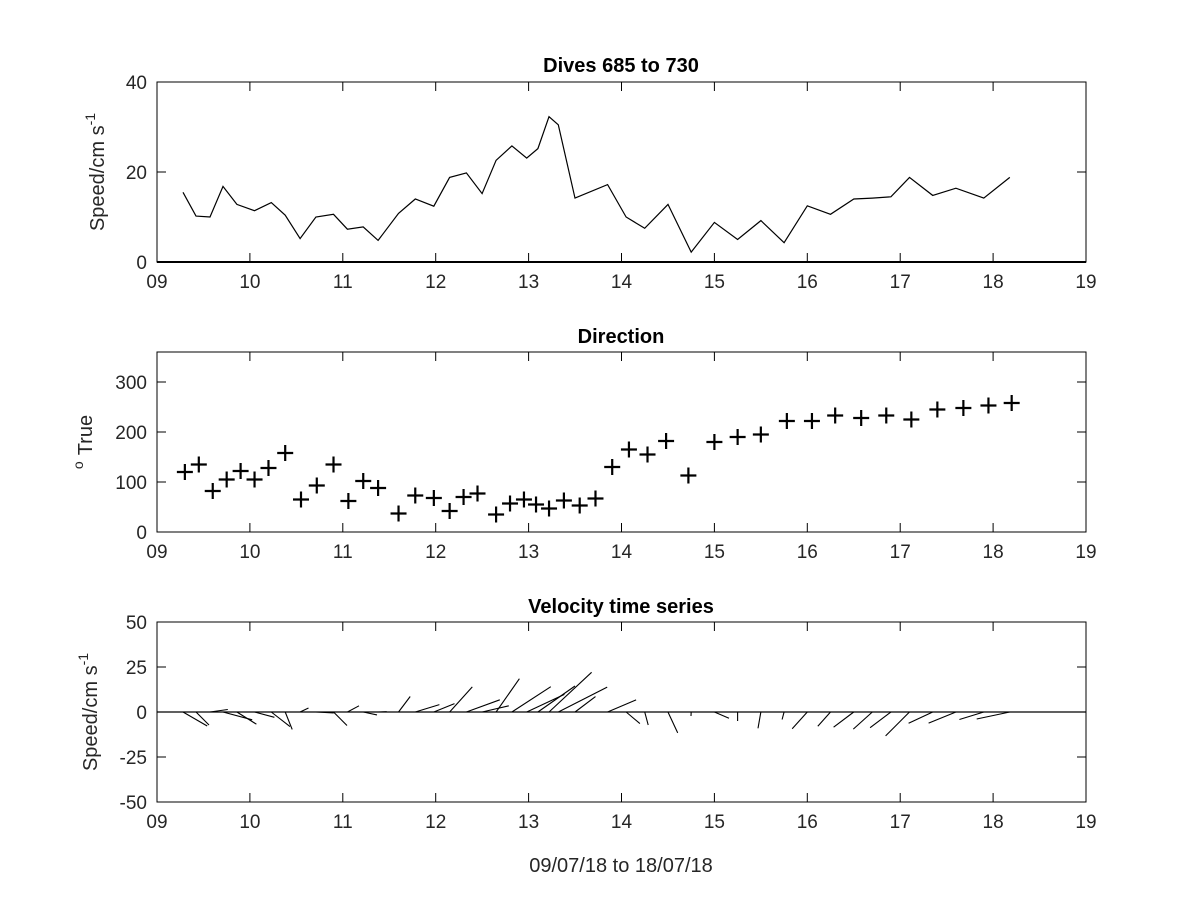 This screenshot has width=1200, height=900. Describe the element at coordinates (141, 713) in the screenshot. I see `y-tick-label: 0` at that location.